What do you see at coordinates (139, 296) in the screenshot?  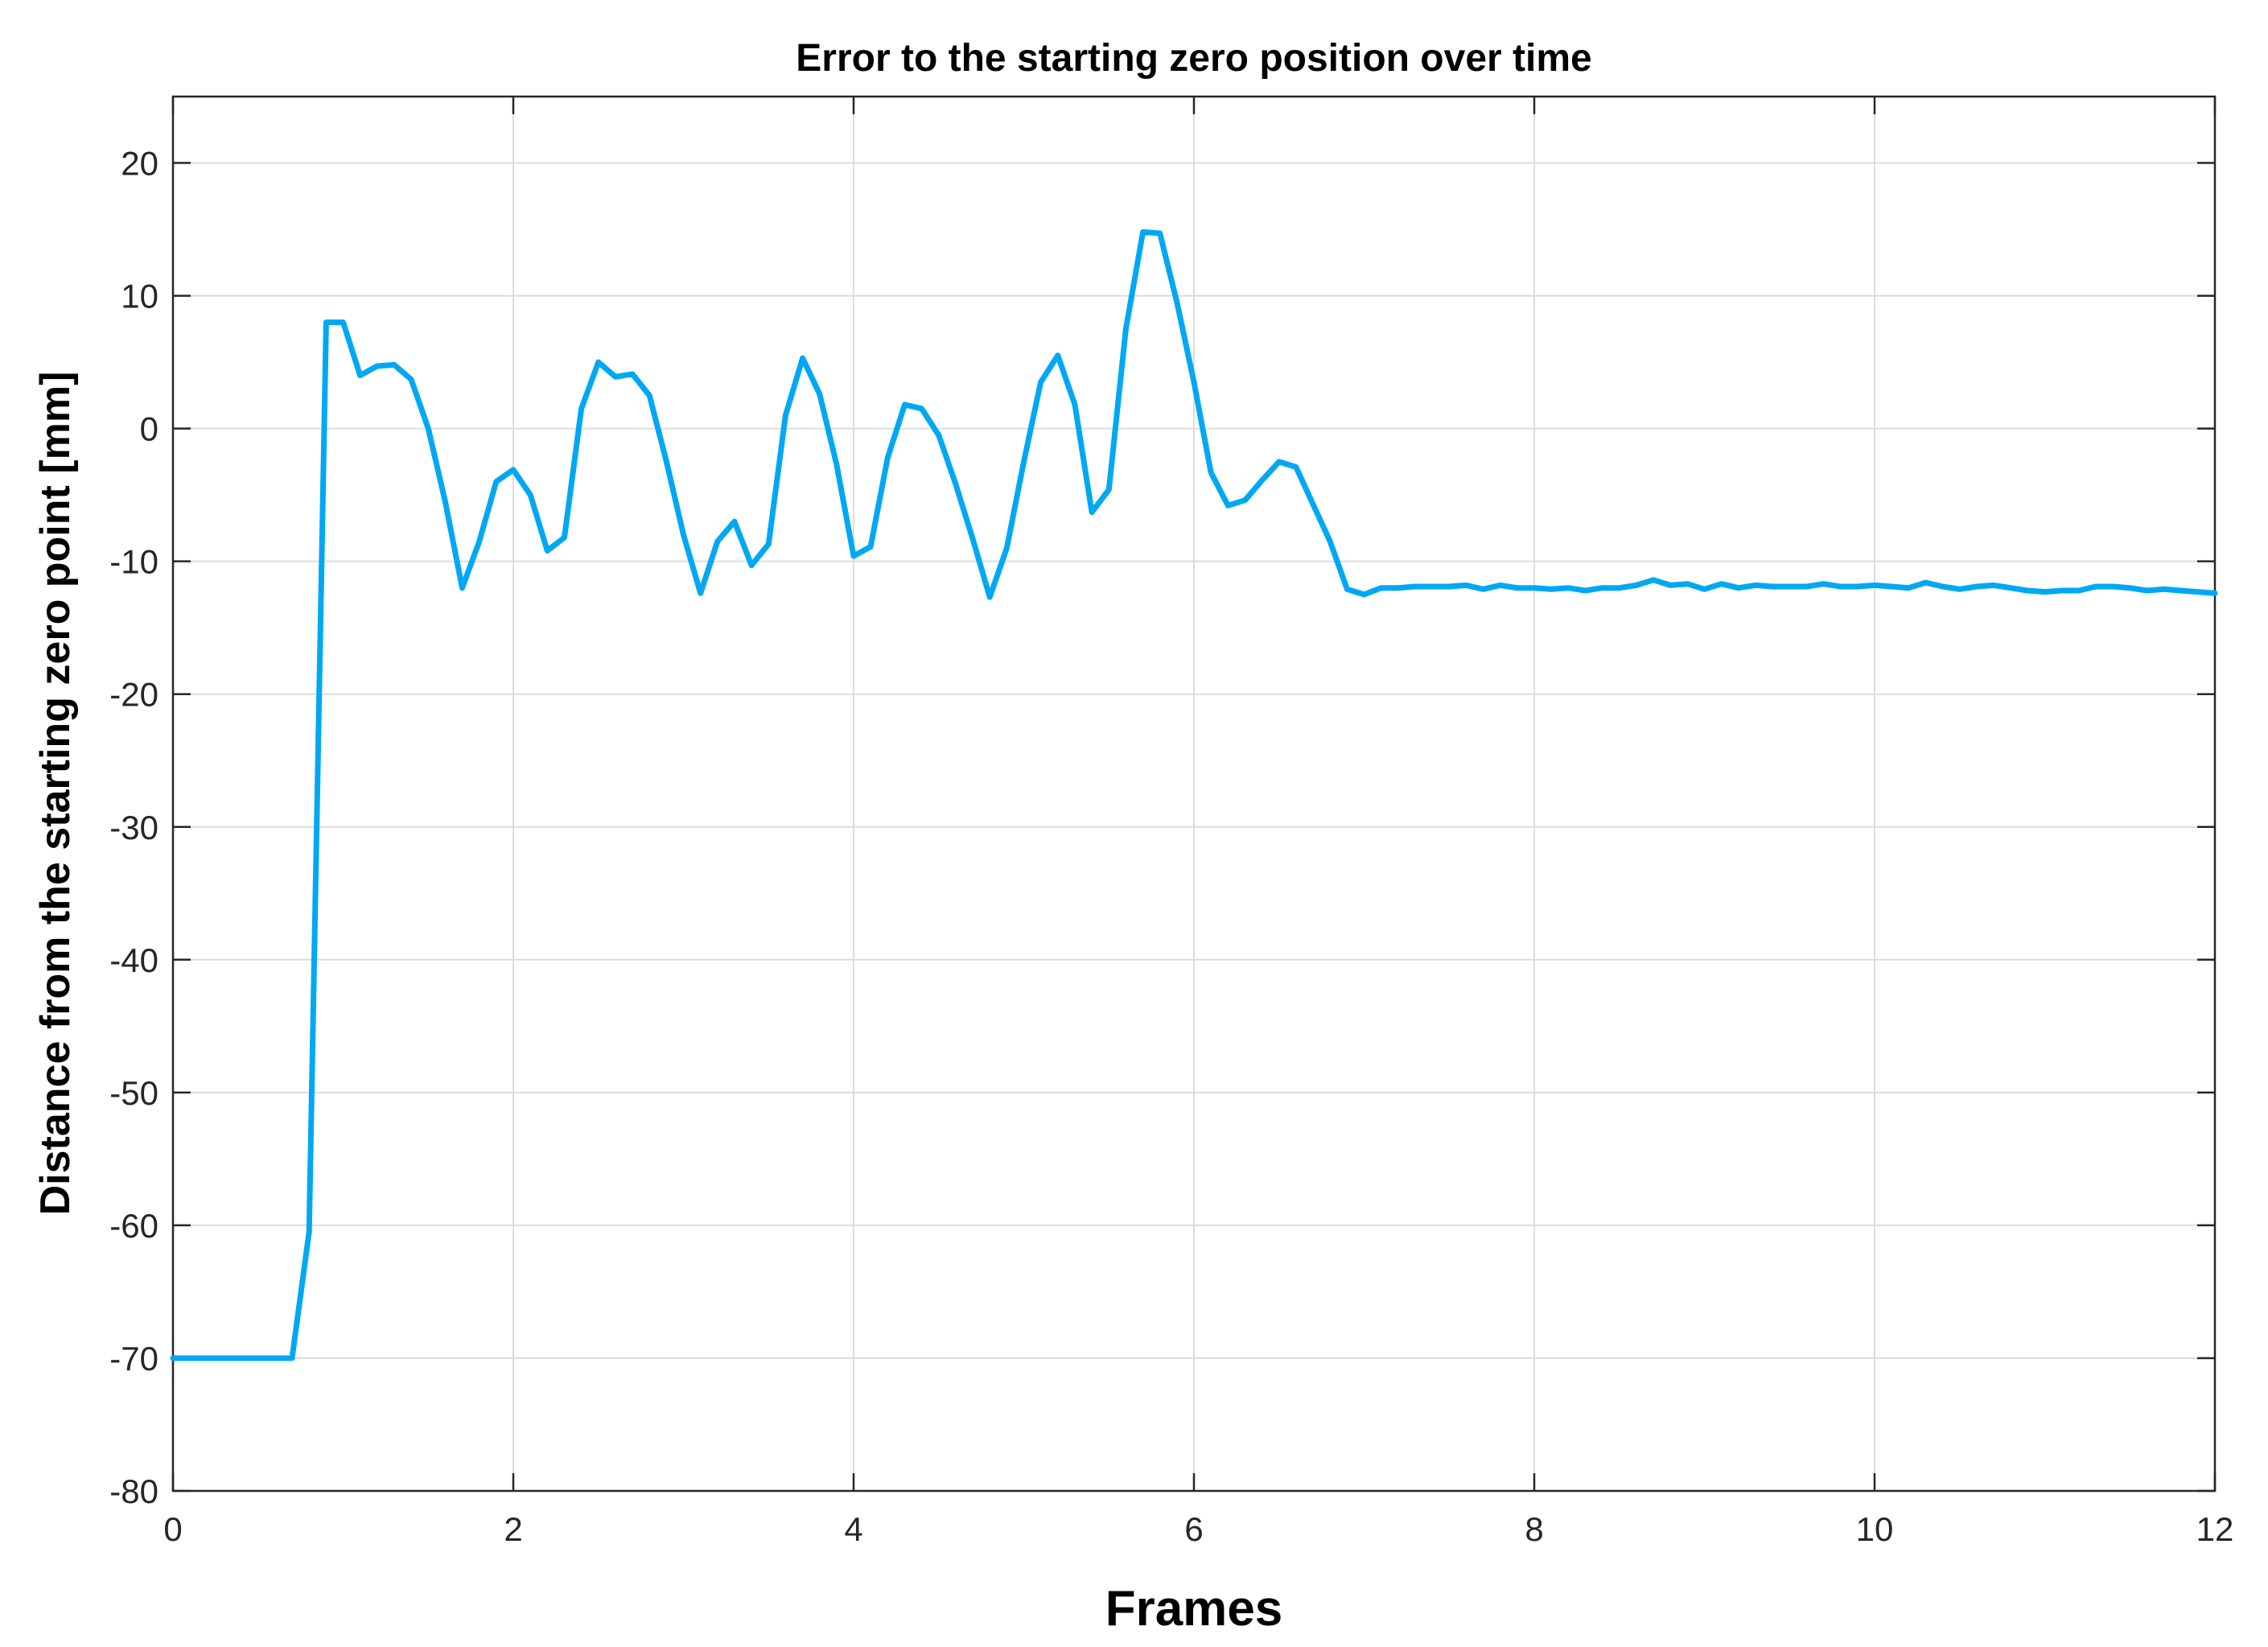 I see `y-tick-label: 10` at bounding box center [139, 296].